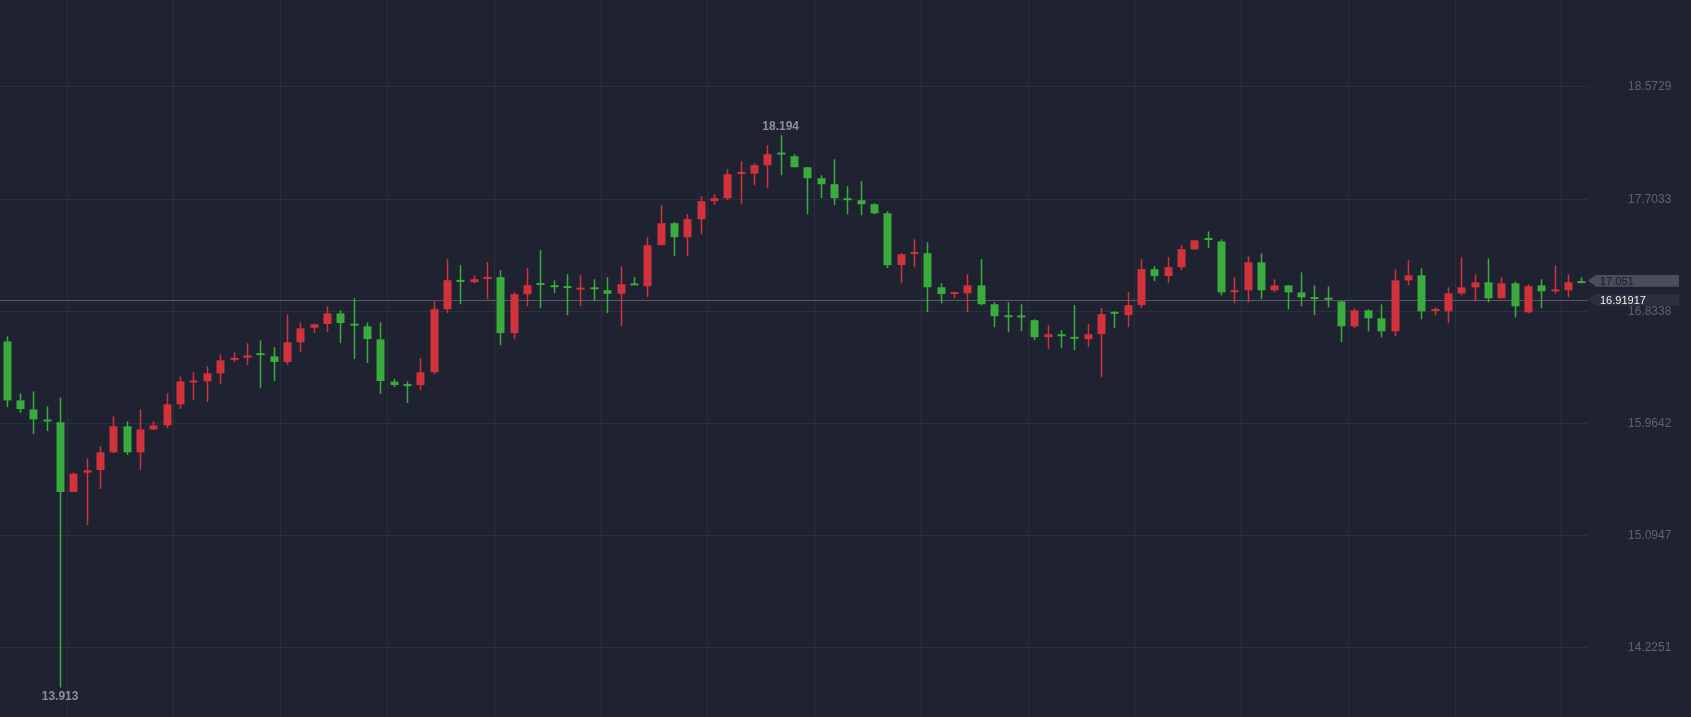 Image resolution: width=1691 pixels, height=717 pixels. What do you see at coordinates (1623, 299) in the screenshot?
I see `ref-line-label: 16.91917` at bounding box center [1623, 299].